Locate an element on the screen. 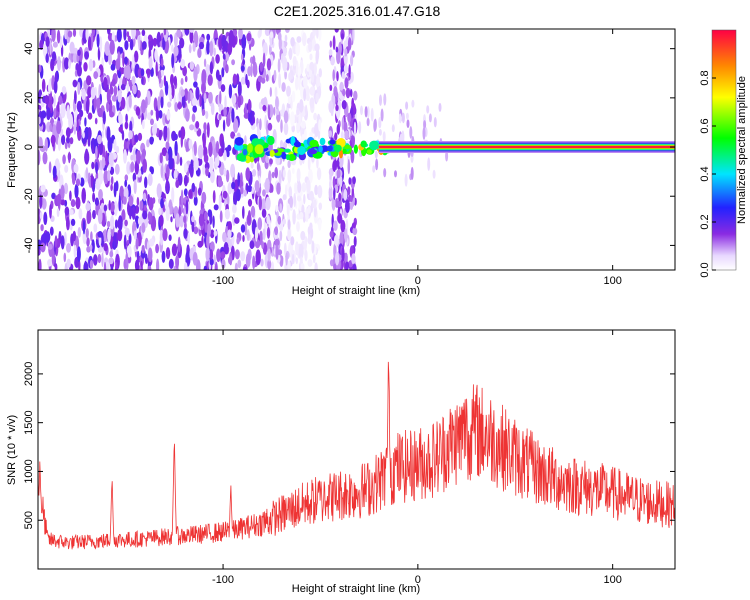 The width and height of the screenshot is (750, 600). colorbar-label: Normalized spectral amplitude is located at coordinates (742, 150).